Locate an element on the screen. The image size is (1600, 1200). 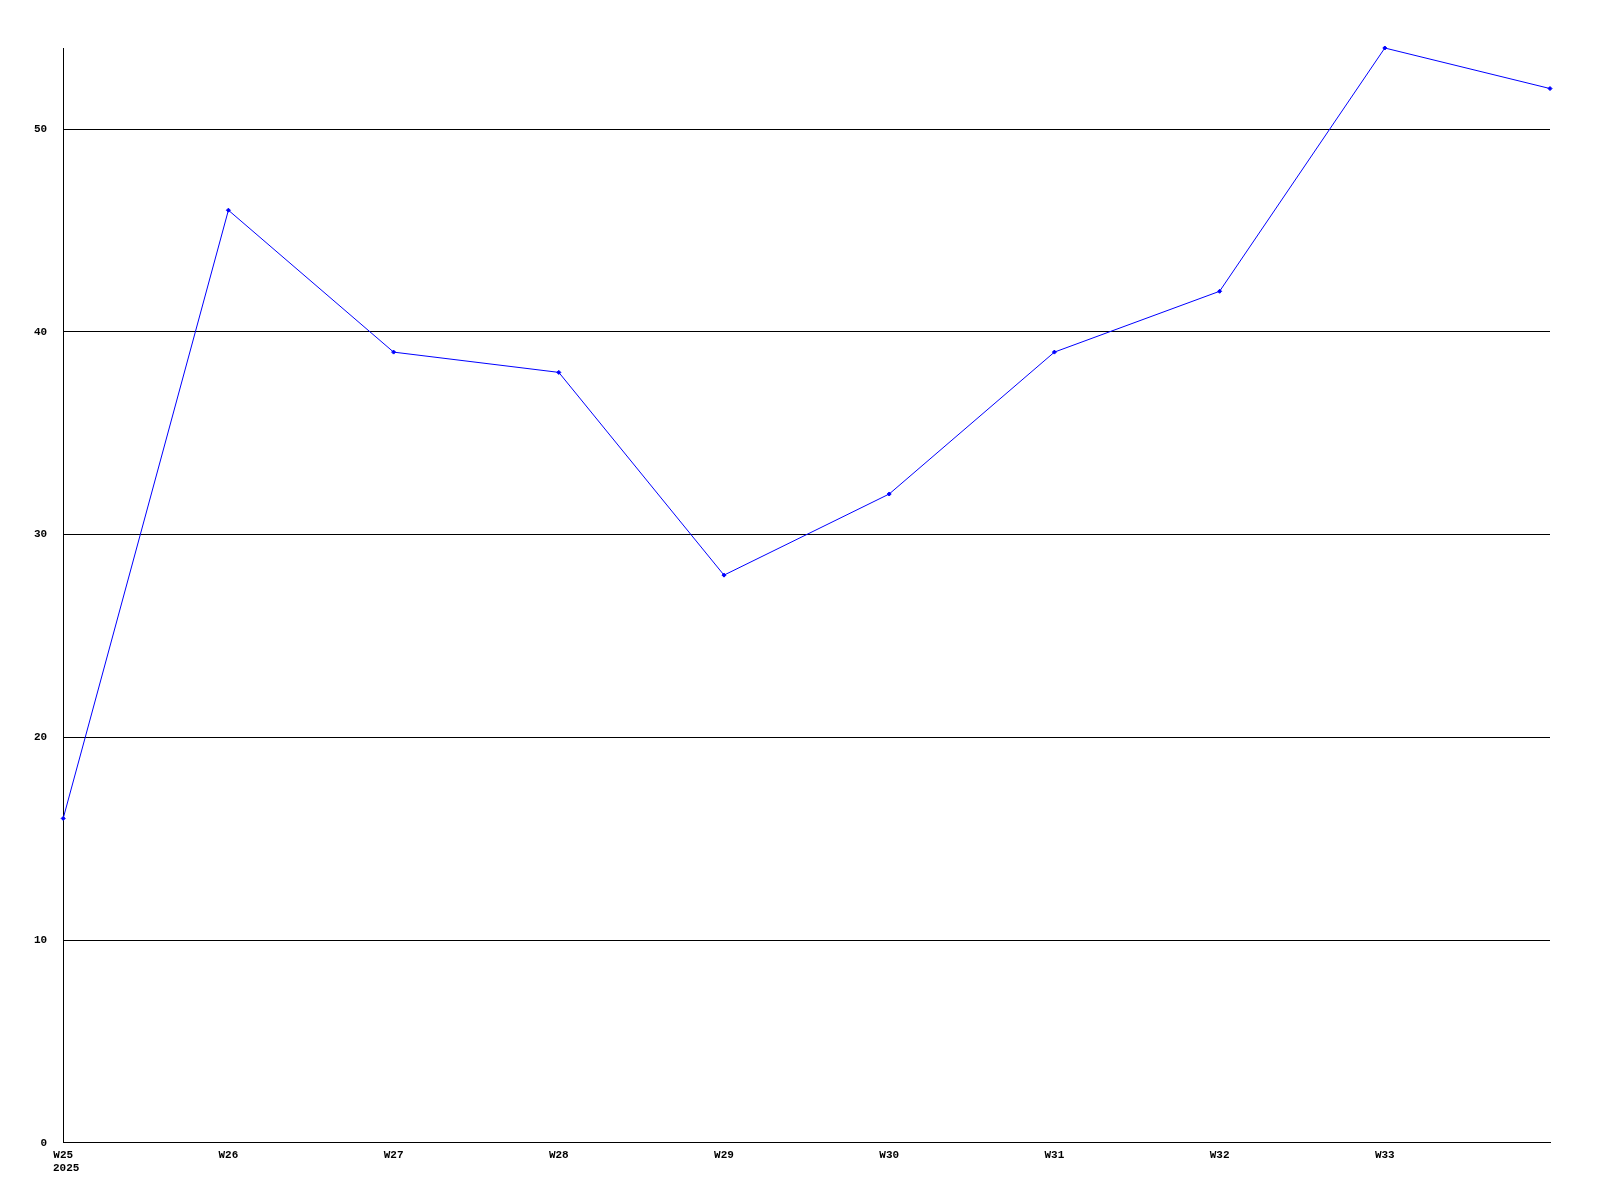
y-tick-label: 10 is located at coordinates (41, 939).